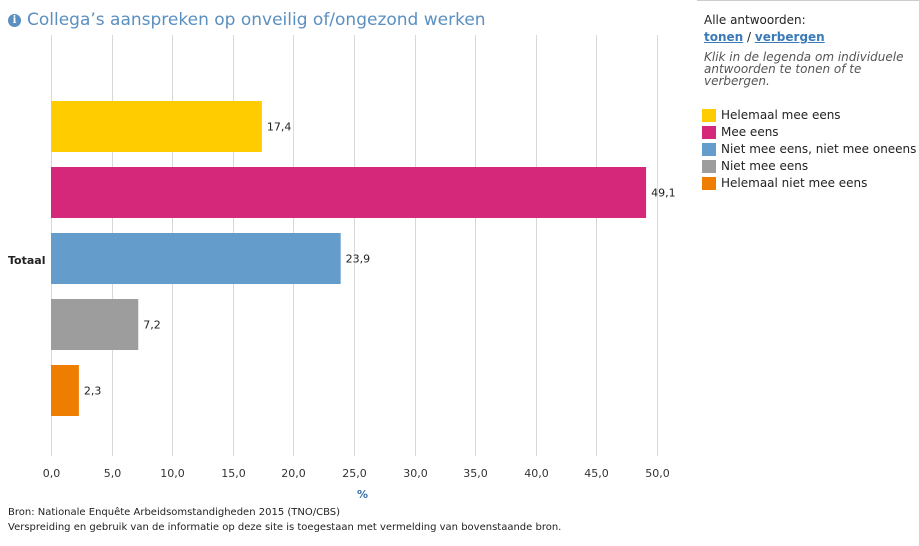  Describe the element at coordinates (172, 473) in the screenshot. I see `x-tick-label: 10,0` at that location.